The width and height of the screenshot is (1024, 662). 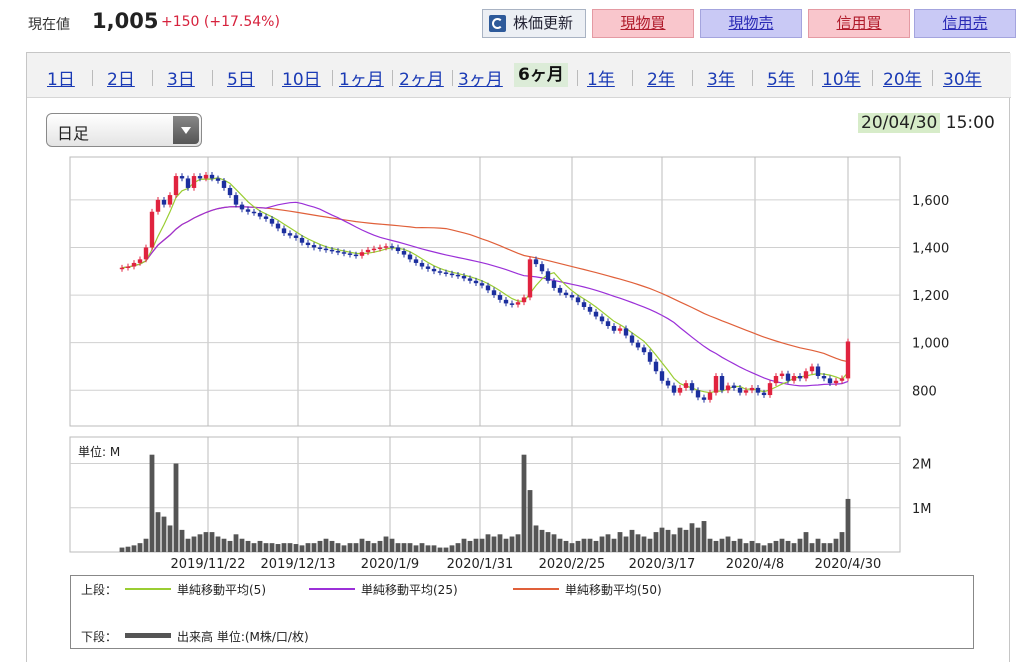 I want to click on current-price-label: 現在値, so click(x=49, y=25).